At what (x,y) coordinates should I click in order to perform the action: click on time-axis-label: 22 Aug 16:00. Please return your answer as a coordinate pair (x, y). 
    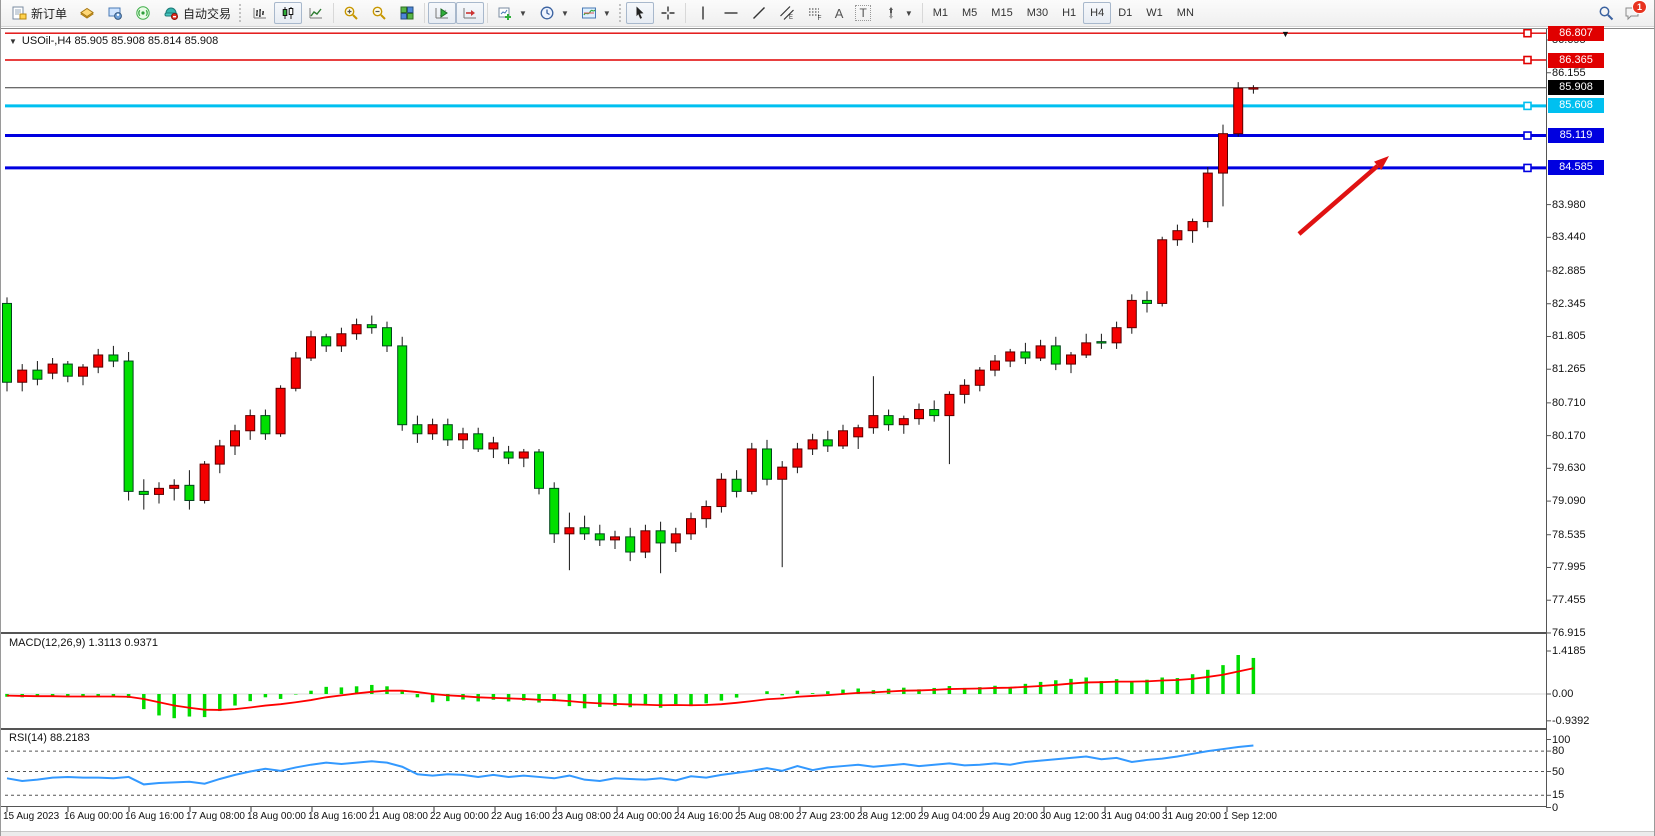
    Looking at the image, I should click on (520, 816).